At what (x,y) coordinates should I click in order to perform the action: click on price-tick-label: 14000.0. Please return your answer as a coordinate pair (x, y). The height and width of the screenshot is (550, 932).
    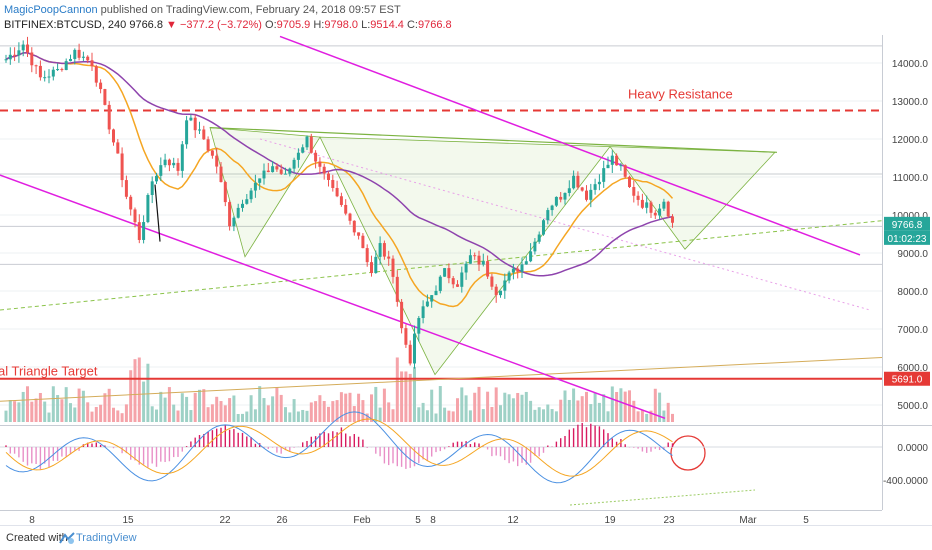
    Looking at the image, I should click on (910, 64).